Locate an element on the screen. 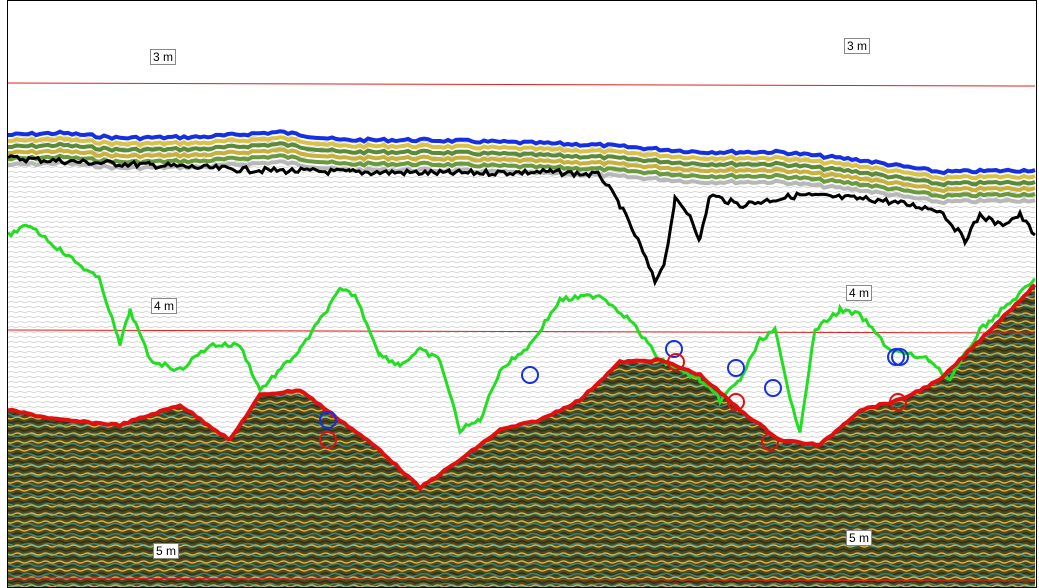 The height and width of the screenshot is (588, 1039). surface-line is located at coordinates (522, 152).